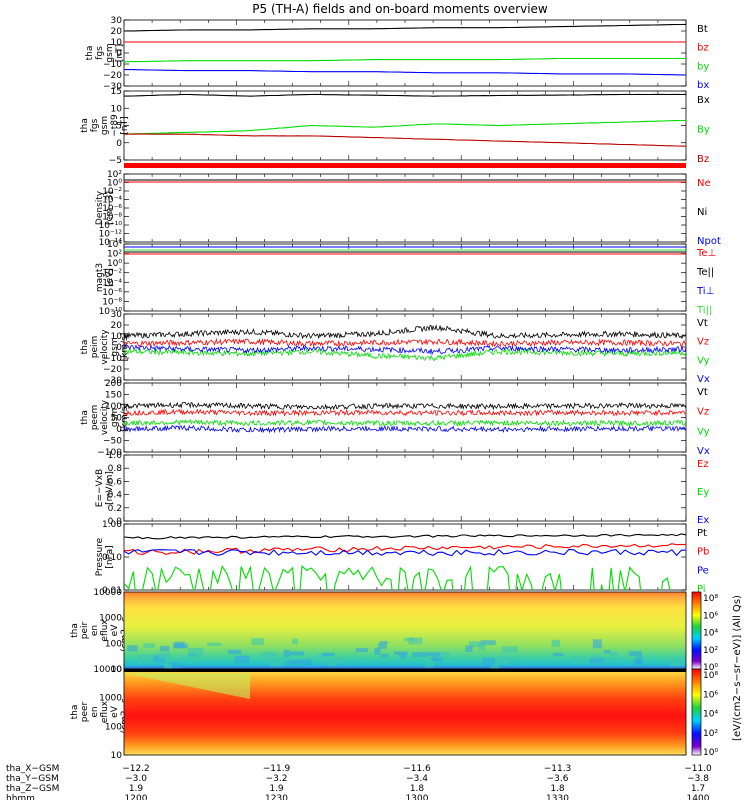 Image resolution: width=750 pixels, height=800 pixels. What do you see at coordinates (95, 125) in the screenshot?
I see `ylabel-line: fgs` at bounding box center [95, 125].